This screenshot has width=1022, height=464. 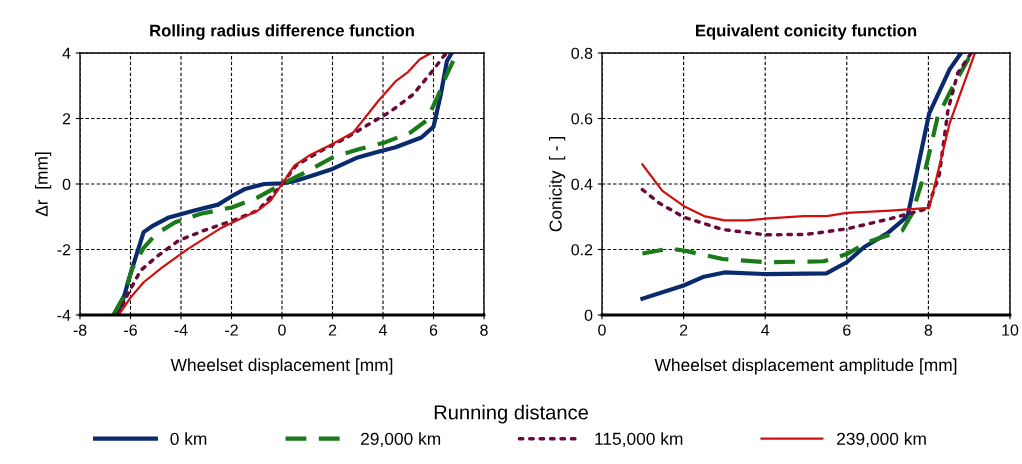 I want to click on y-tick-label: 0.2, so click(x=582, y=250).